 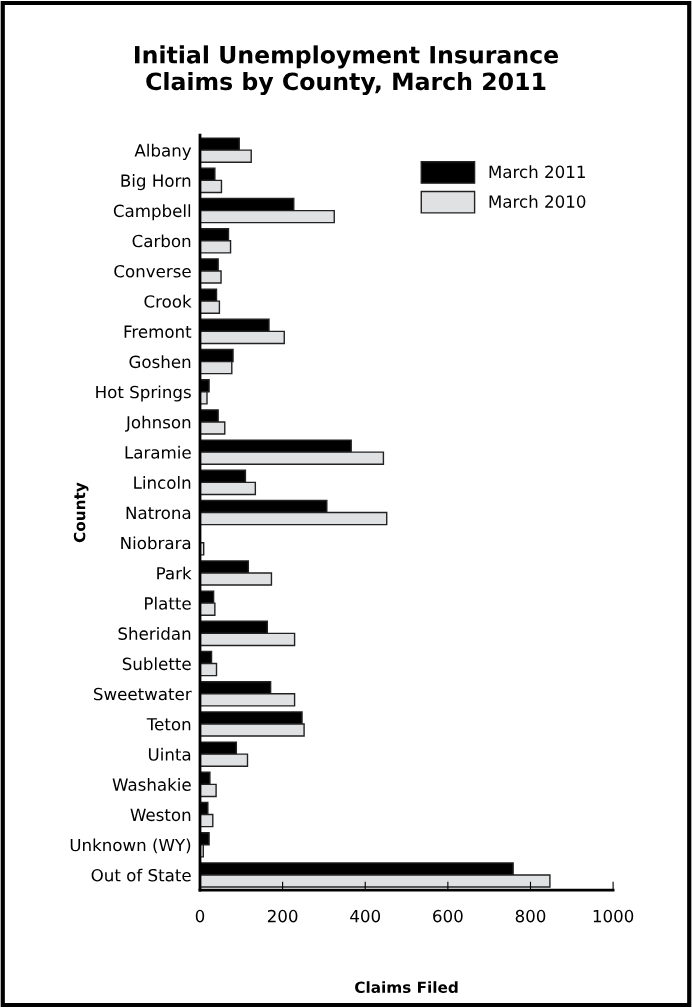 What do you see at coordinates (537, 201) in the screenshot?
I see `legend-label: March 2010` at bounding box center [537, 201].